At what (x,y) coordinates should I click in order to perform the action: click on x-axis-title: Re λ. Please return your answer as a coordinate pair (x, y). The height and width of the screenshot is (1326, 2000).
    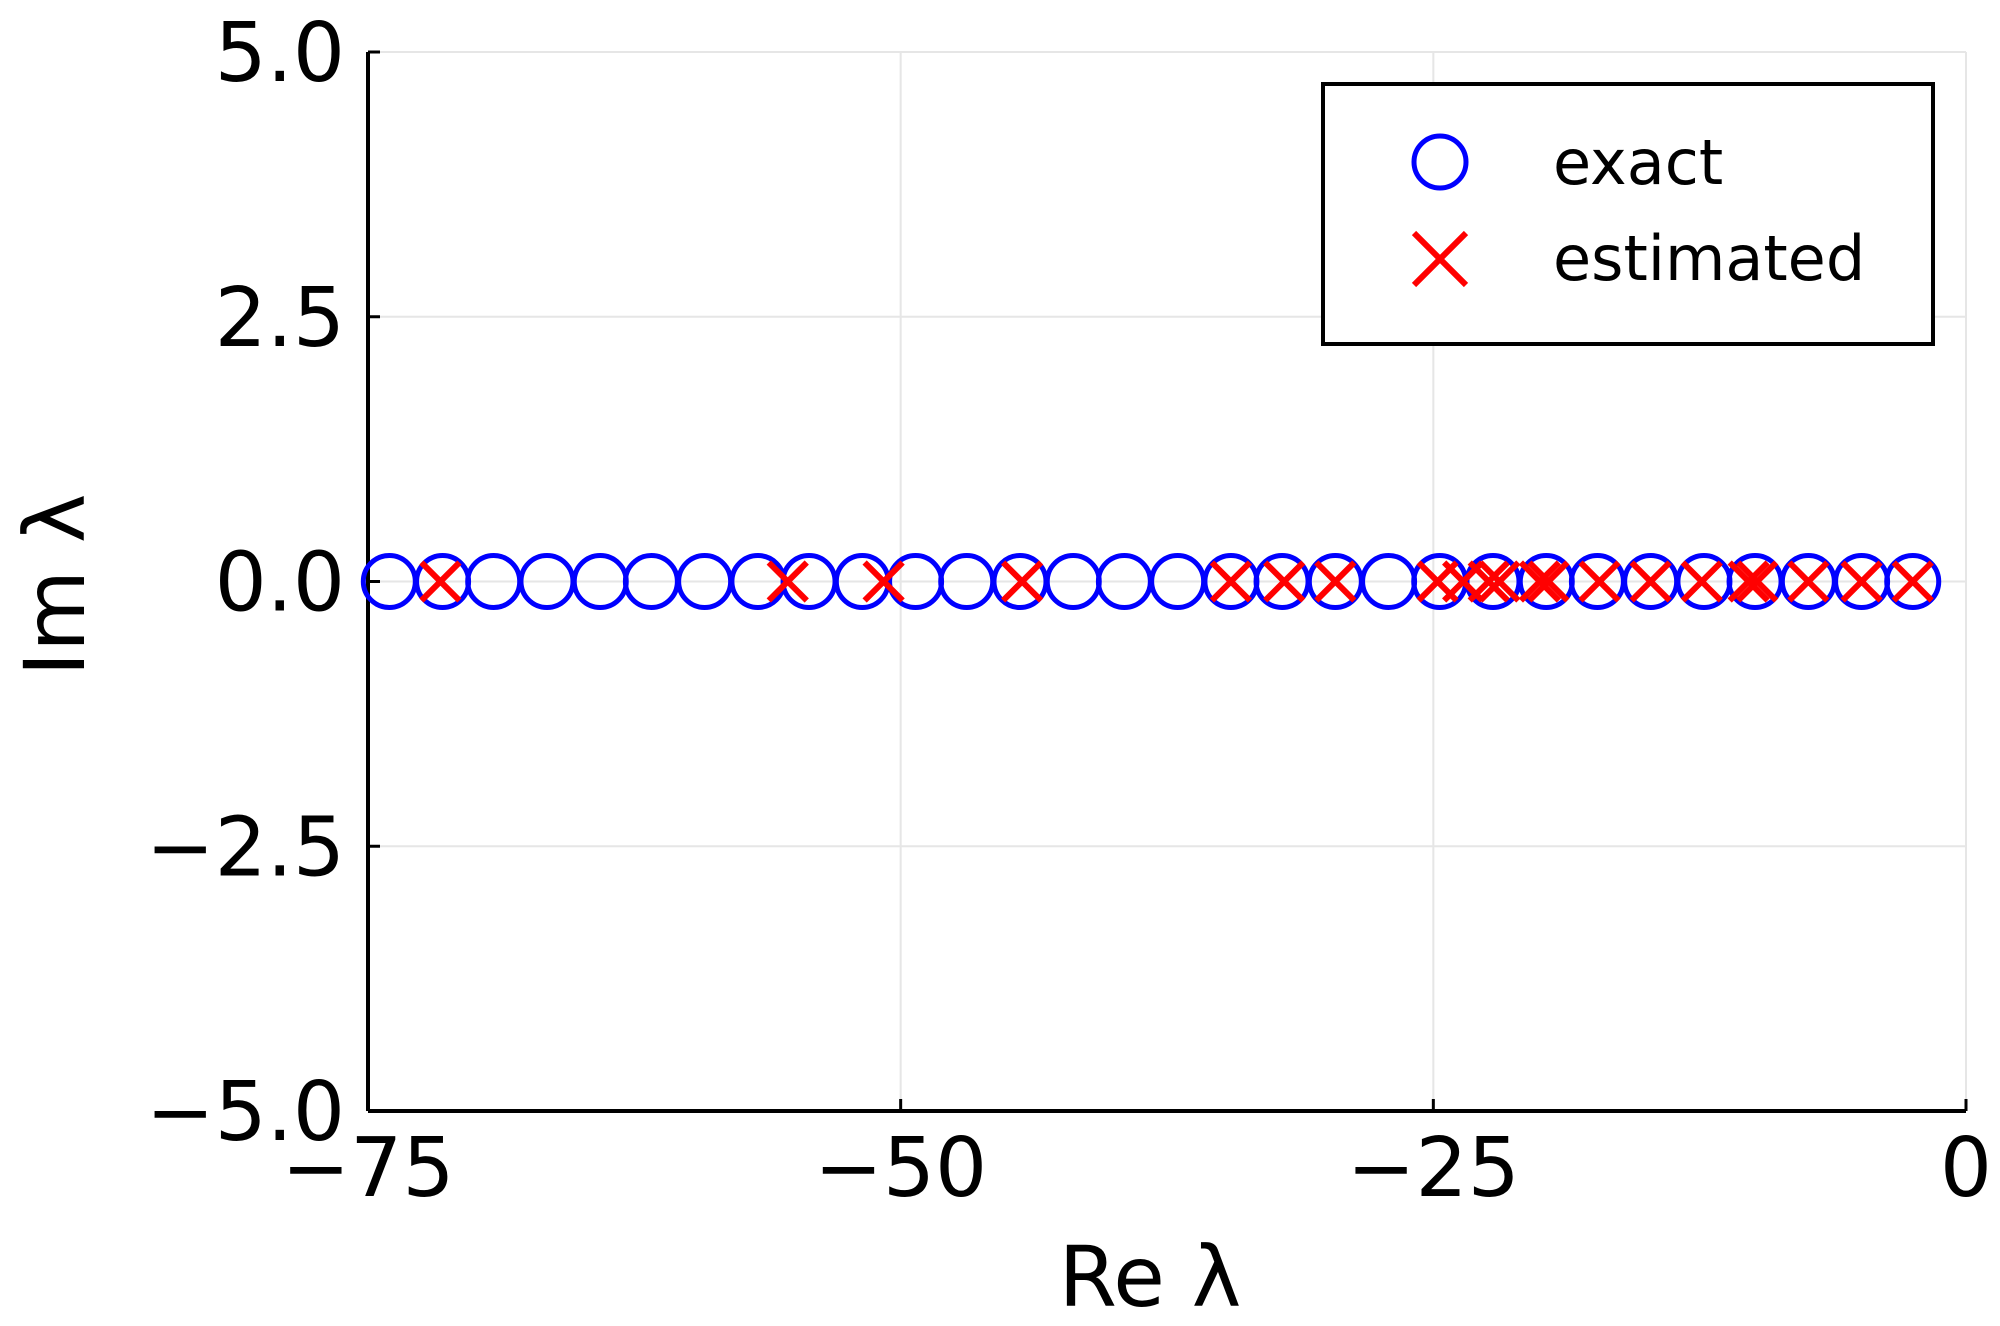
    Looking at the image, I should click on (1150, 1277).